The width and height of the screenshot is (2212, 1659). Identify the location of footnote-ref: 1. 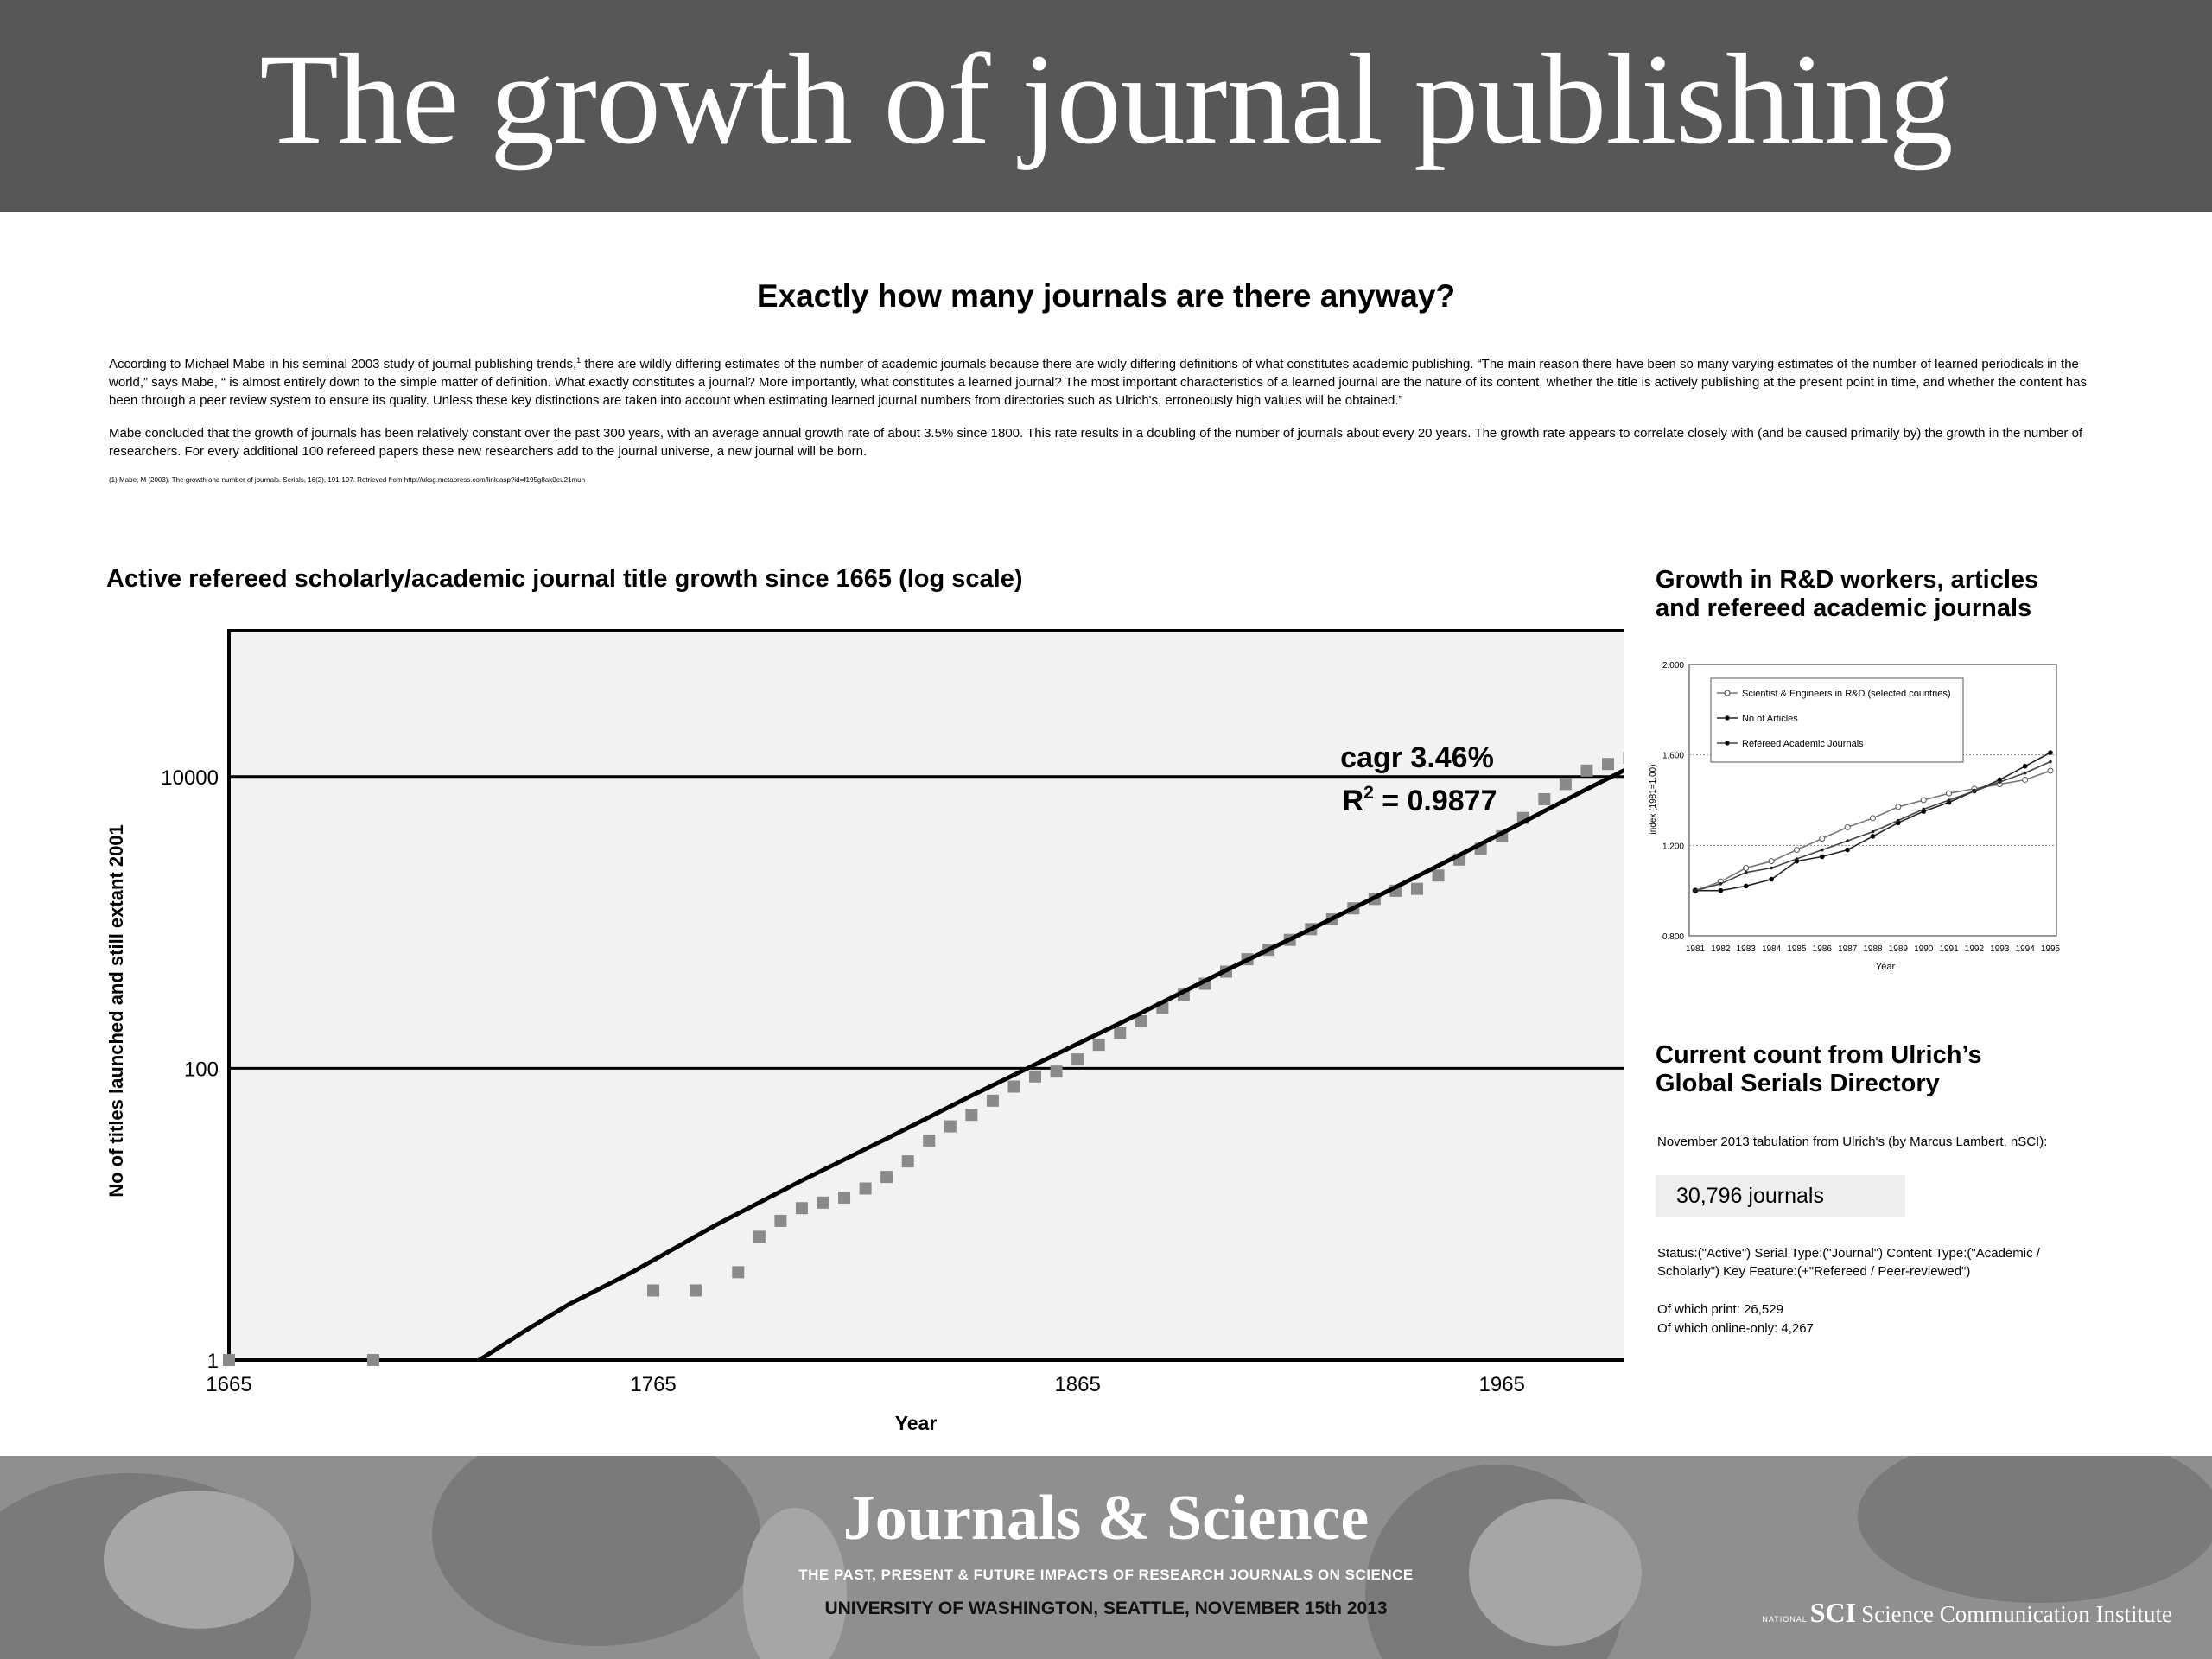
(579, 360).